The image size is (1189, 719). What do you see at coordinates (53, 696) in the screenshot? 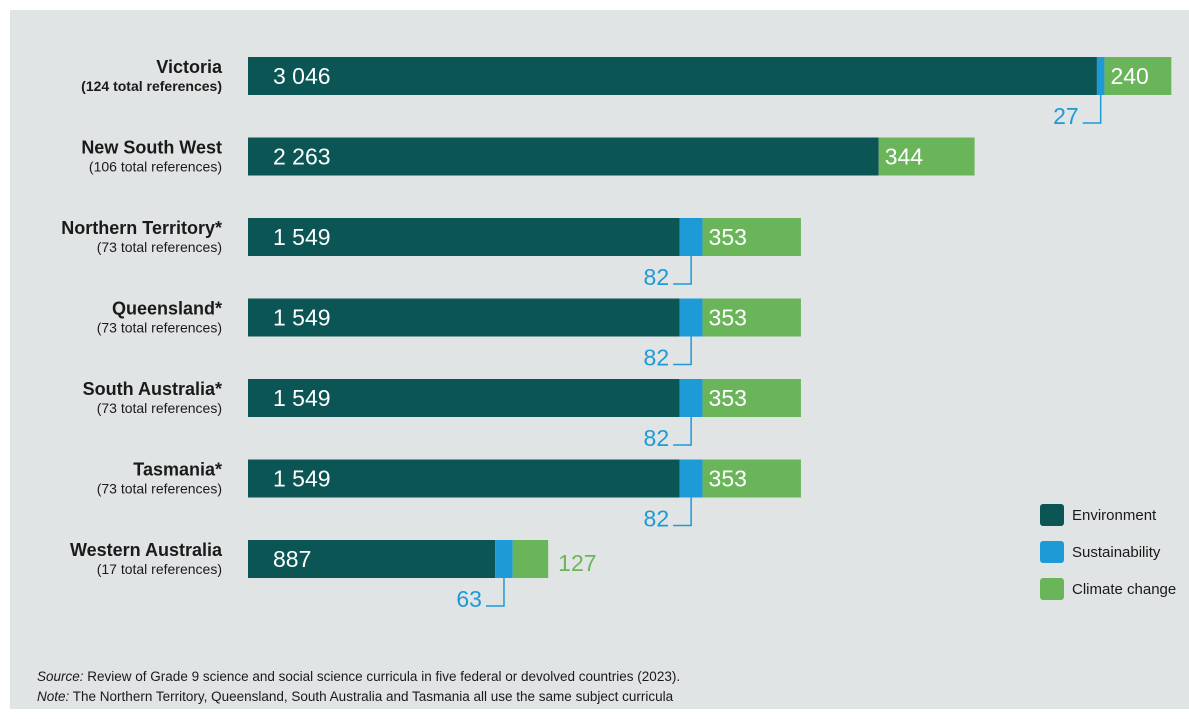
I see `note-label: Note:` at bounding box center [53, 696].